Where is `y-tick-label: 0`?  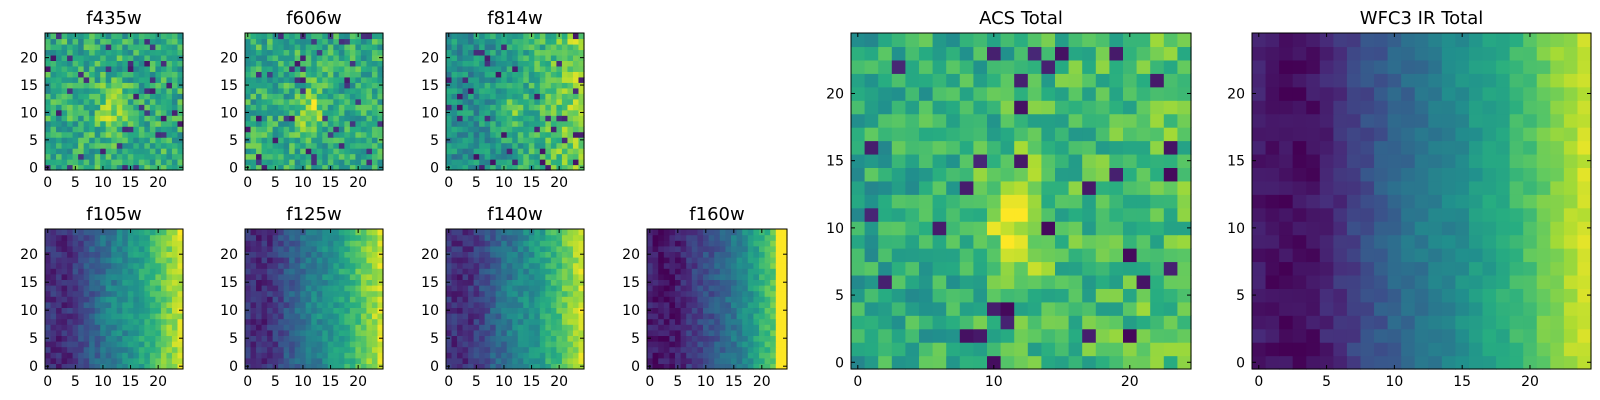
y-tick-label: 0 is located at coordinates (33, 168).